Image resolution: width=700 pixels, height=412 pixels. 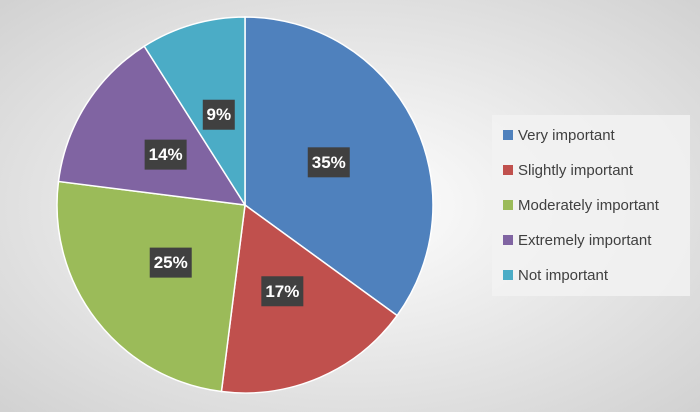 What do you see at coordinates (563, 275) in the screenshot?
I see `legend-label: Not important` at bounding box center [563, 275].